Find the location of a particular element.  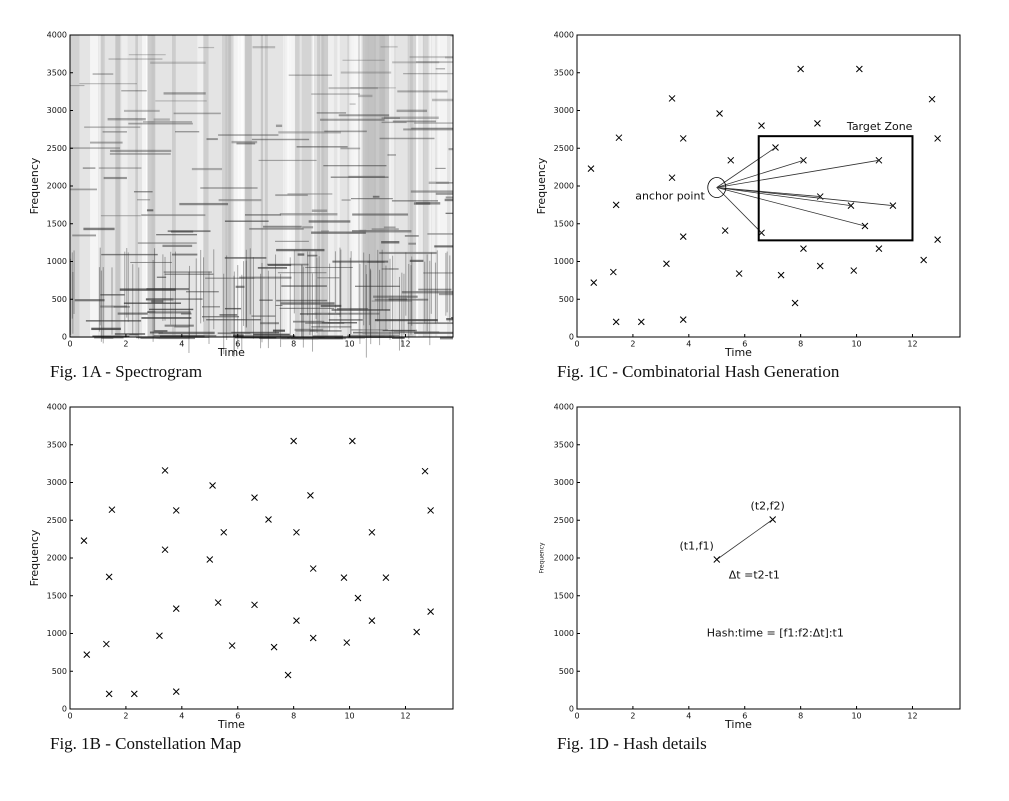

y-tick-label: 1500 is located at coordinates (57, 223).